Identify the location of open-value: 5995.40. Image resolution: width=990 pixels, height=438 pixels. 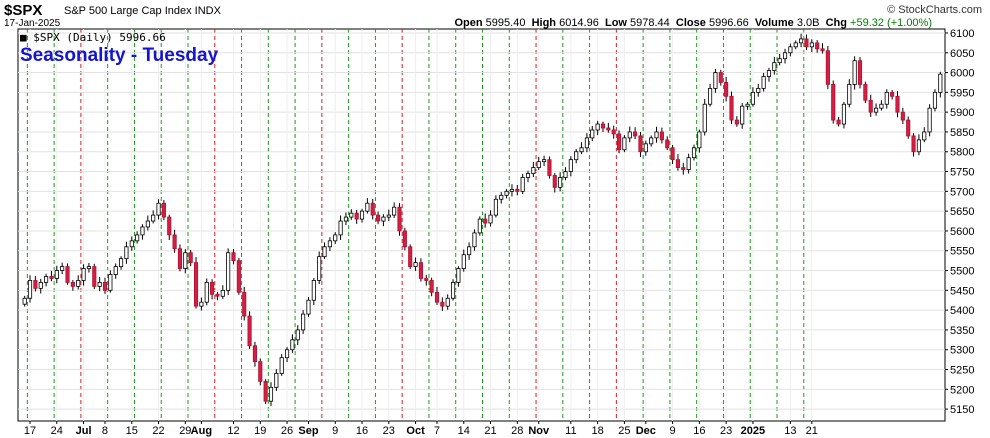
(505, 23).